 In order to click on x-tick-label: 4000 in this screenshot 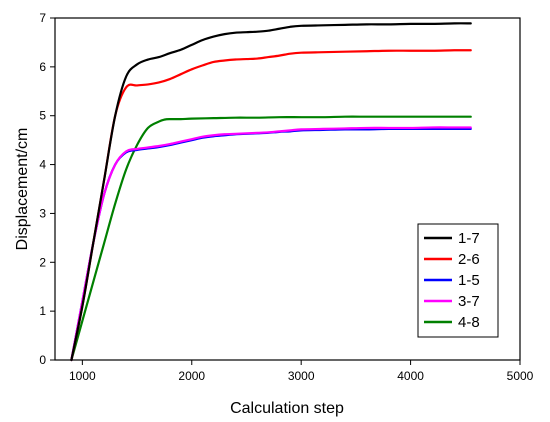, I will do `click(410, 376)`.